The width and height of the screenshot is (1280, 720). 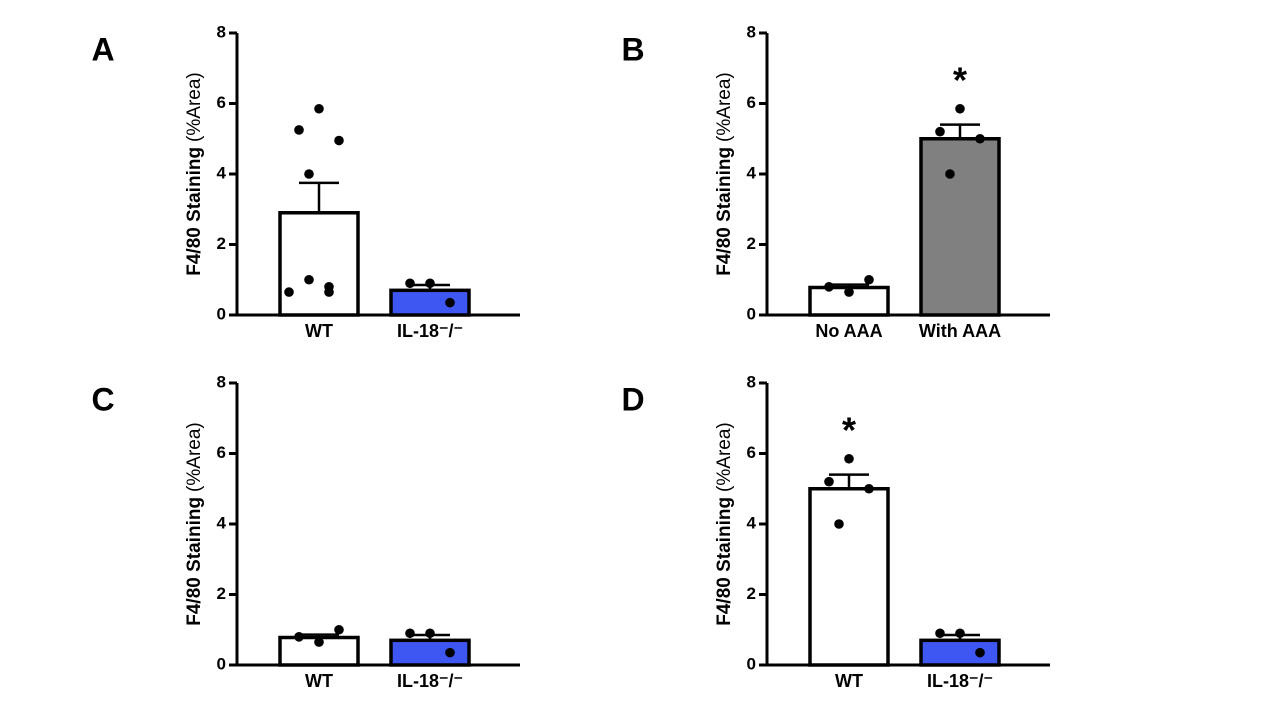 I want to click on panel-label: D, so click(x=632, y=399).